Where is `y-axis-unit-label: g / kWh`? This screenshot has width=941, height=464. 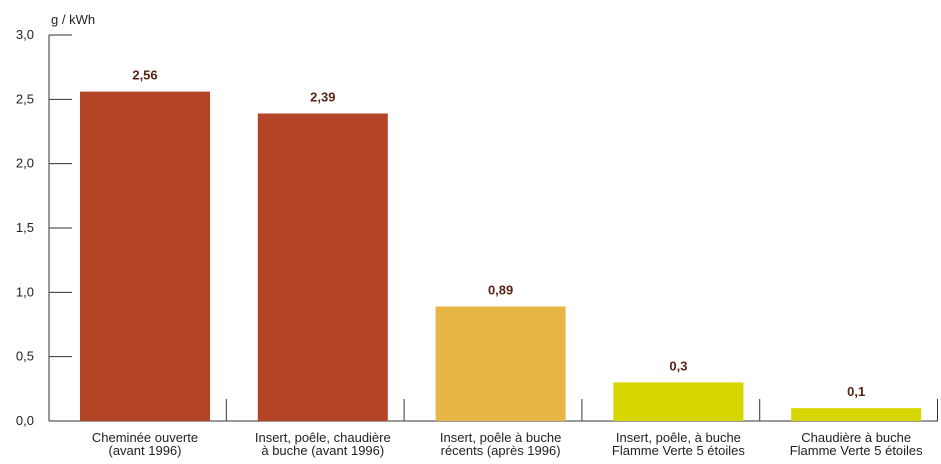 y-axis-unit-label: g / kWh is located at coordinates (73, 19).